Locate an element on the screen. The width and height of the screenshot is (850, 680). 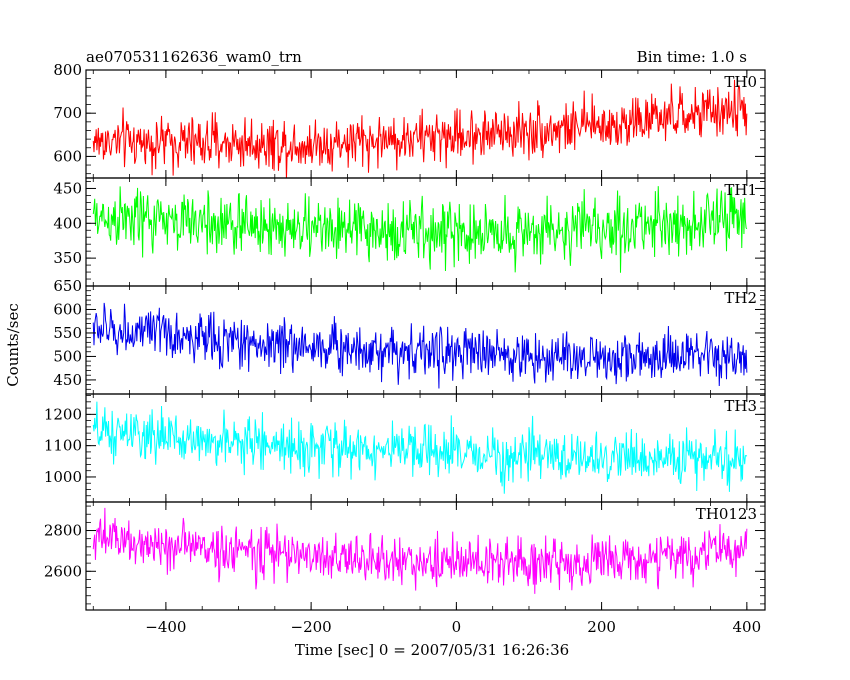
x-tick-label: 0 is located at coordinates (457, 627).